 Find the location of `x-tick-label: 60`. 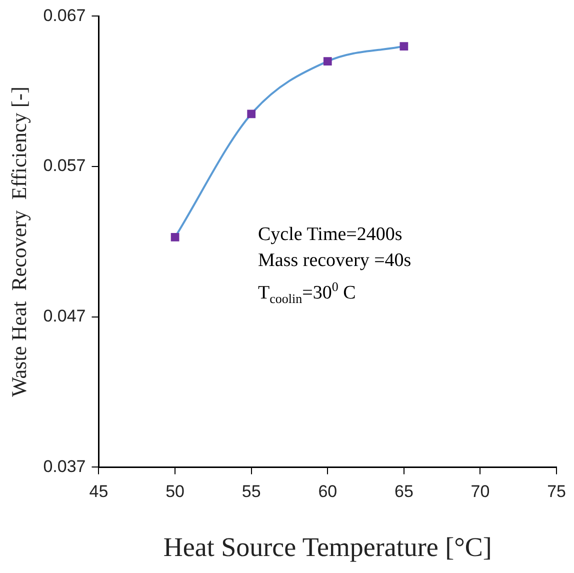

x-tick-label: 60 is located at coordinates (328, 492).